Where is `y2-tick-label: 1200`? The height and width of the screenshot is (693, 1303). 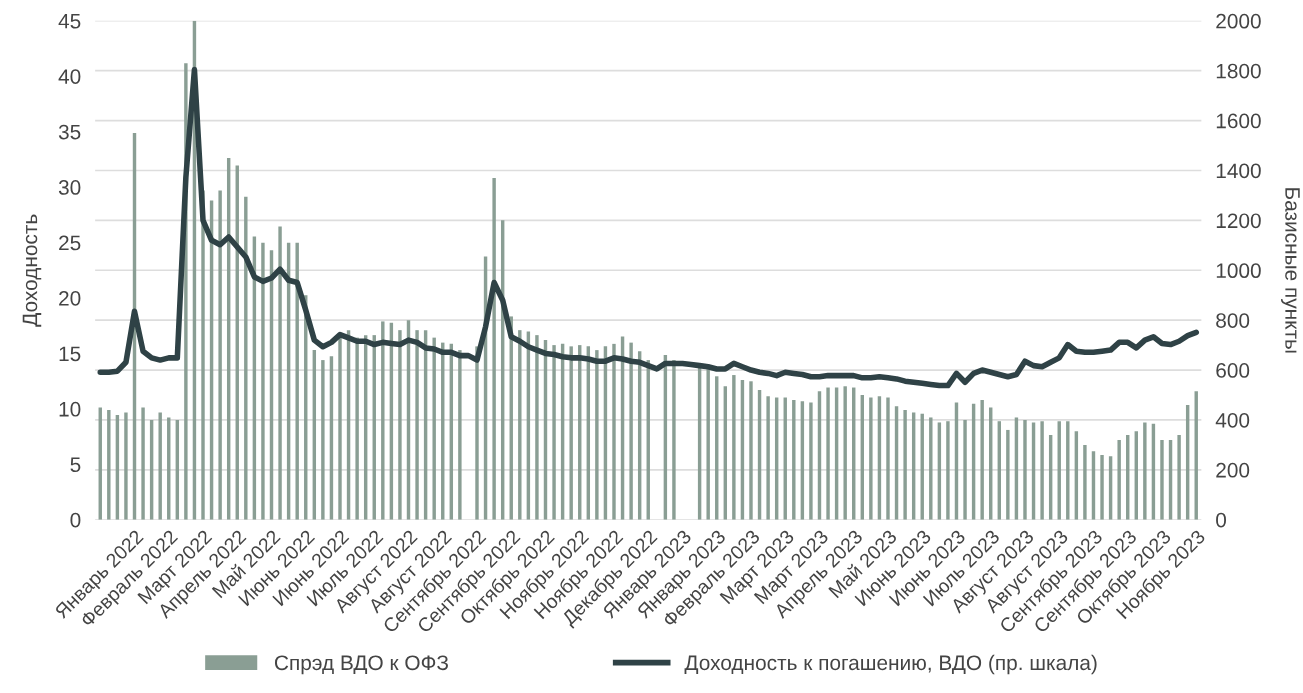
y2-tick-label: 1200 is located at coordinates (1238, 221).